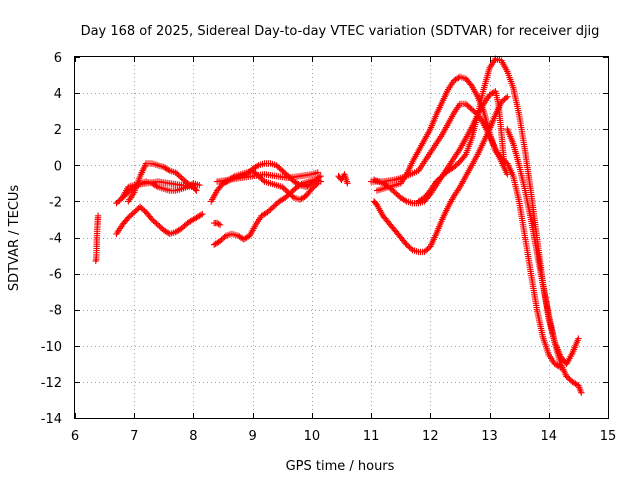 The image size is (640, 480). Describe the element at coordinates (159, 220) in the screenshot. I see `series-track-b` at that location.